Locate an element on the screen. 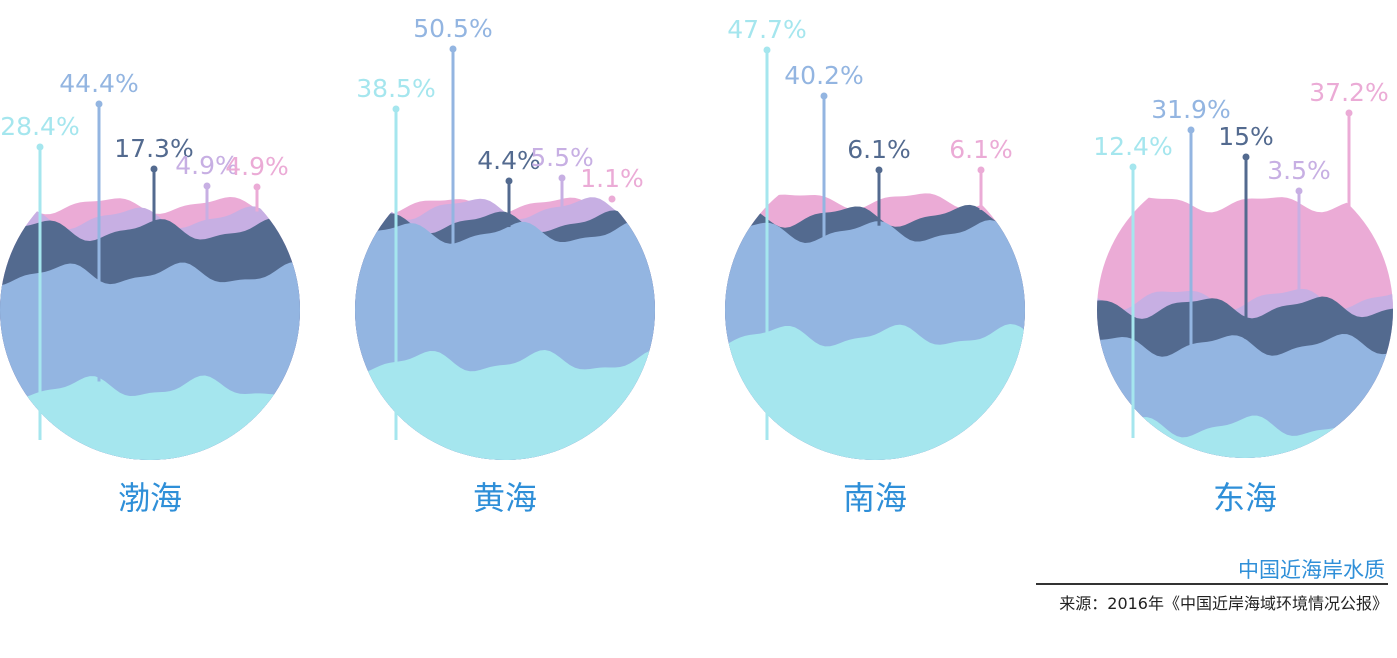  value-label: 47.7% is located at coordinates (766, 29).